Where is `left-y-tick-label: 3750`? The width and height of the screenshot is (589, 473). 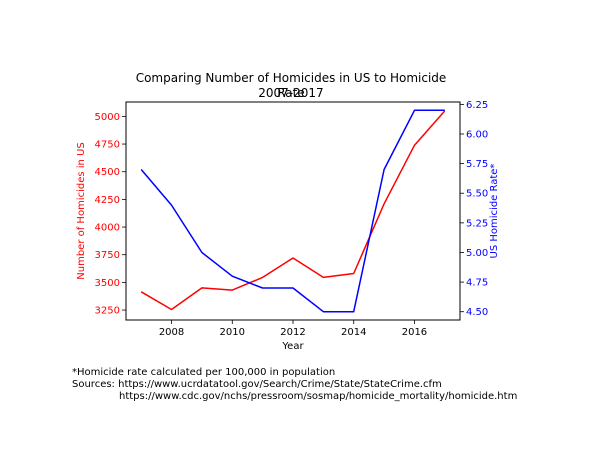 left-y-tick-label: 3750 is located at coordinates (107, 255).